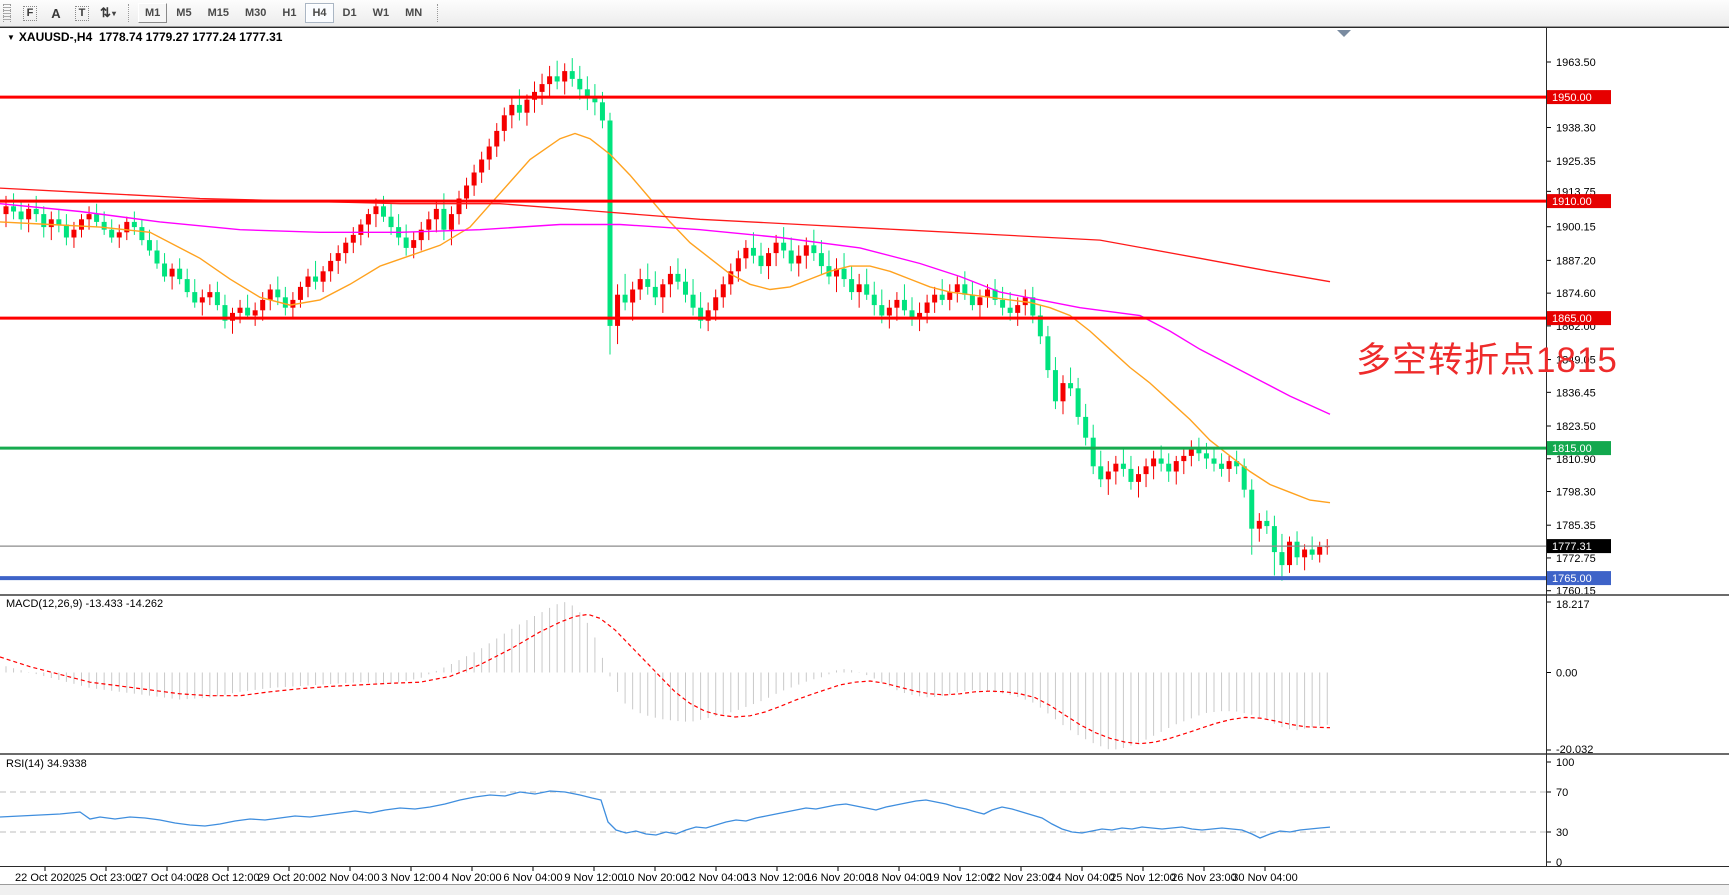  What do you see at coordinates (319, 13) in the screenshot?
I see `timeframe-h4-button: H4` at bounding box center [319, 13].